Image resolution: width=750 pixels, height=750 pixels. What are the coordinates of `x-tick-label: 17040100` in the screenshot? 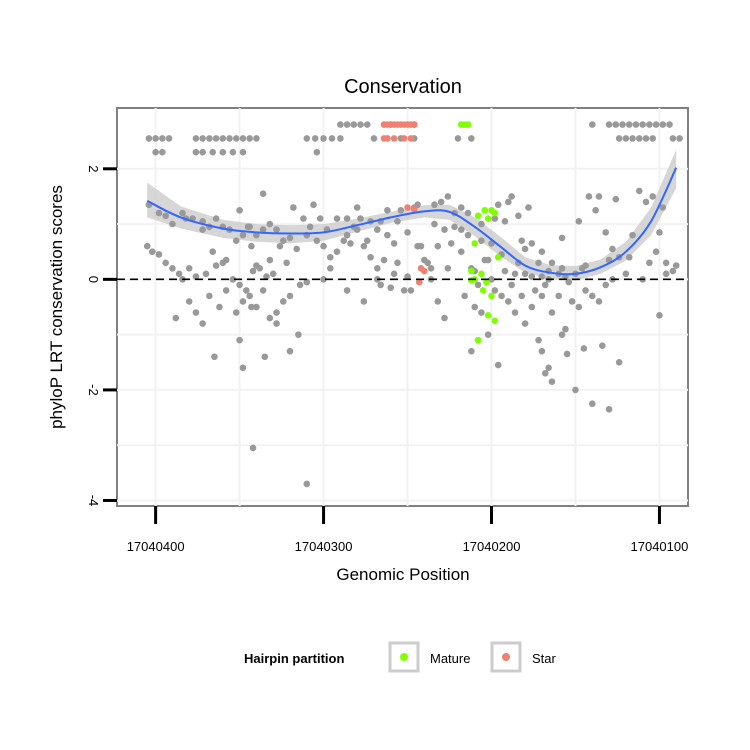 It's located at (660, 546).